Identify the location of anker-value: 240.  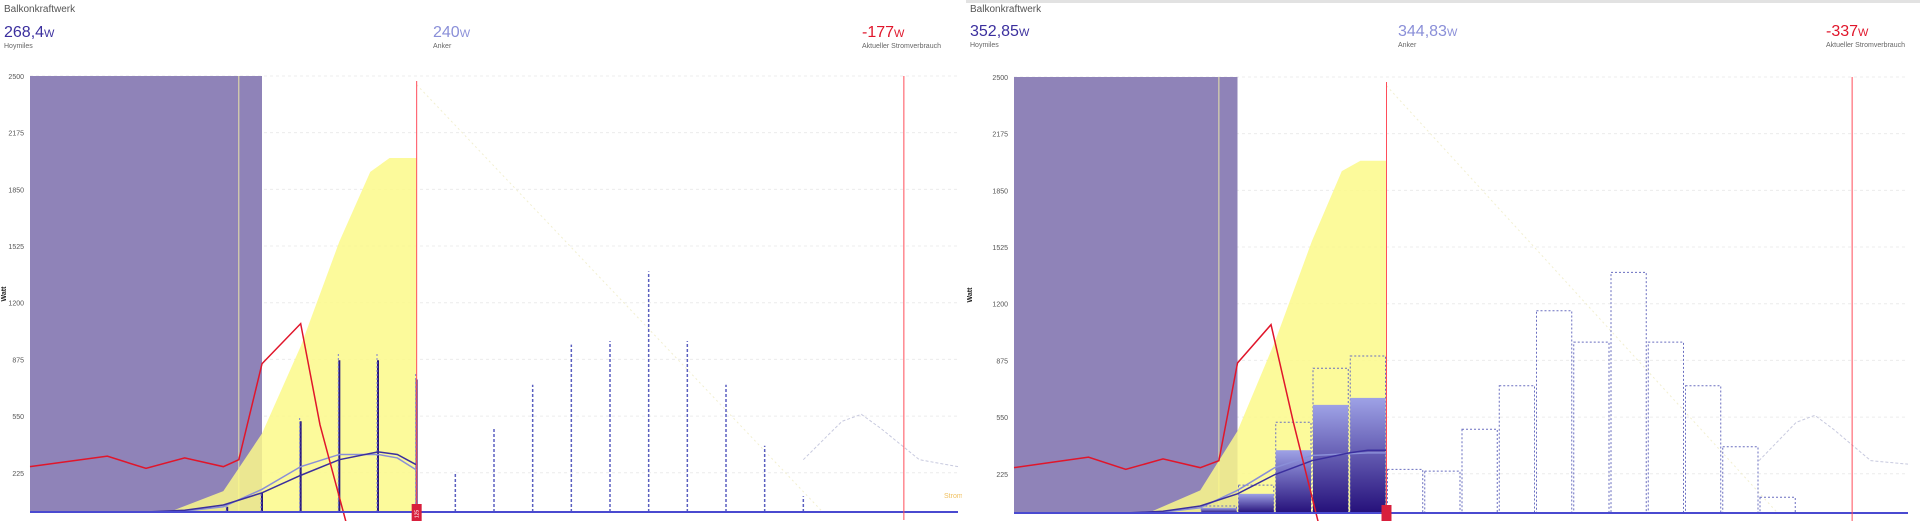
(446, 32).